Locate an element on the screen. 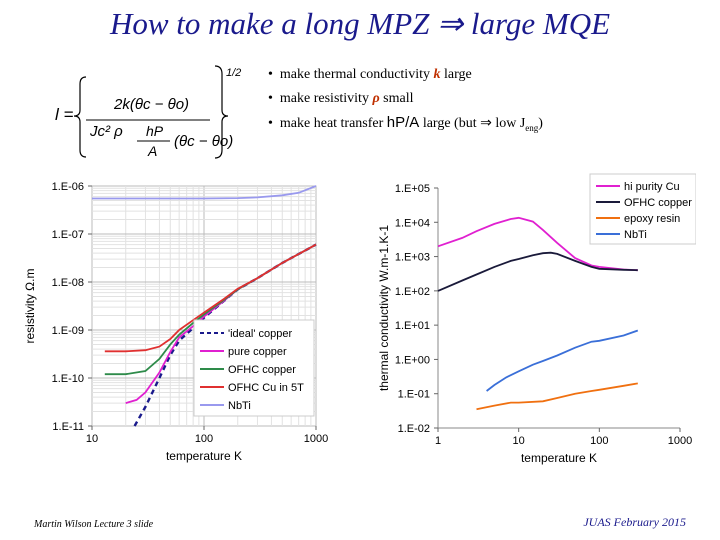 This screenshot has height=540, width=720. y-tick-label: 1.E+04 is located at coordinates (412, 223).